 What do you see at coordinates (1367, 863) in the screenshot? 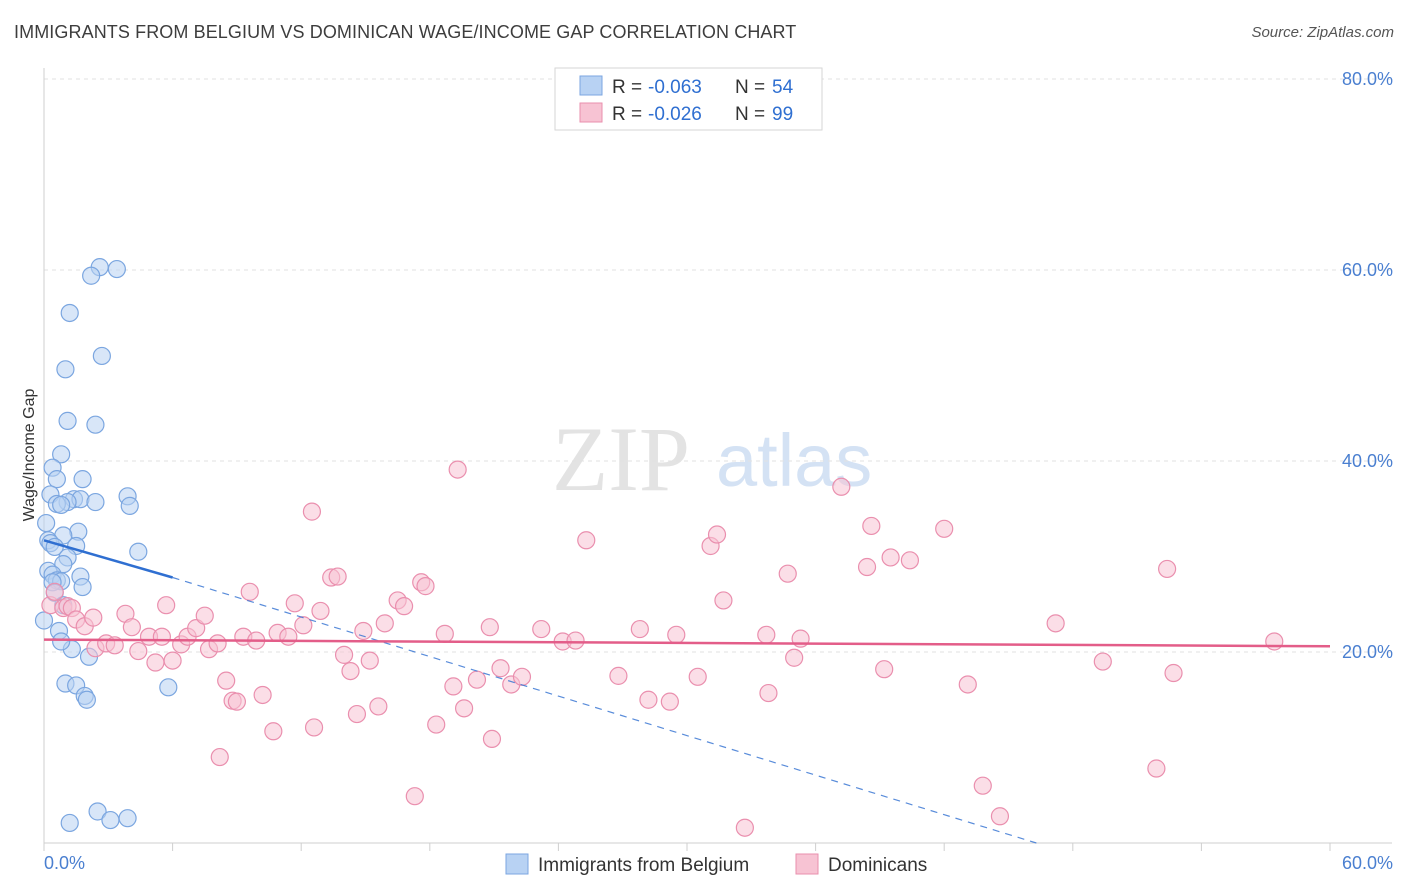
I see `x-tick-label: 60.0%` at bounding box center [1367, 863].